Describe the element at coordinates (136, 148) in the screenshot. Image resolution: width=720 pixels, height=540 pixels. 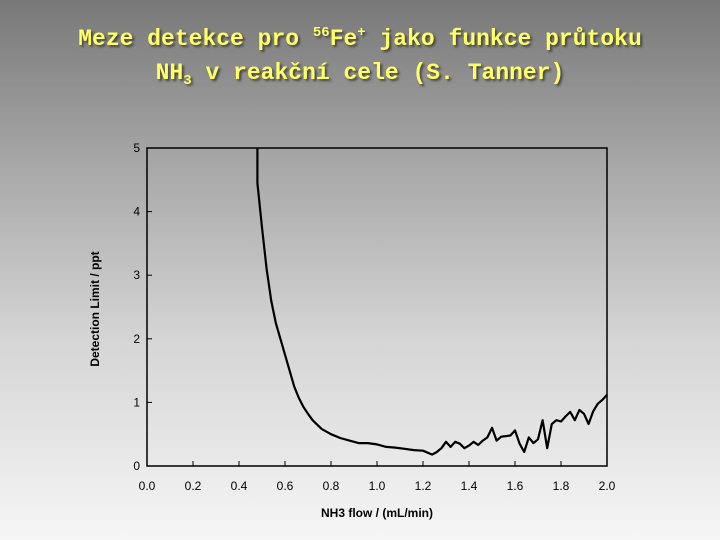
I see `y-tick-label: 5` at that location.